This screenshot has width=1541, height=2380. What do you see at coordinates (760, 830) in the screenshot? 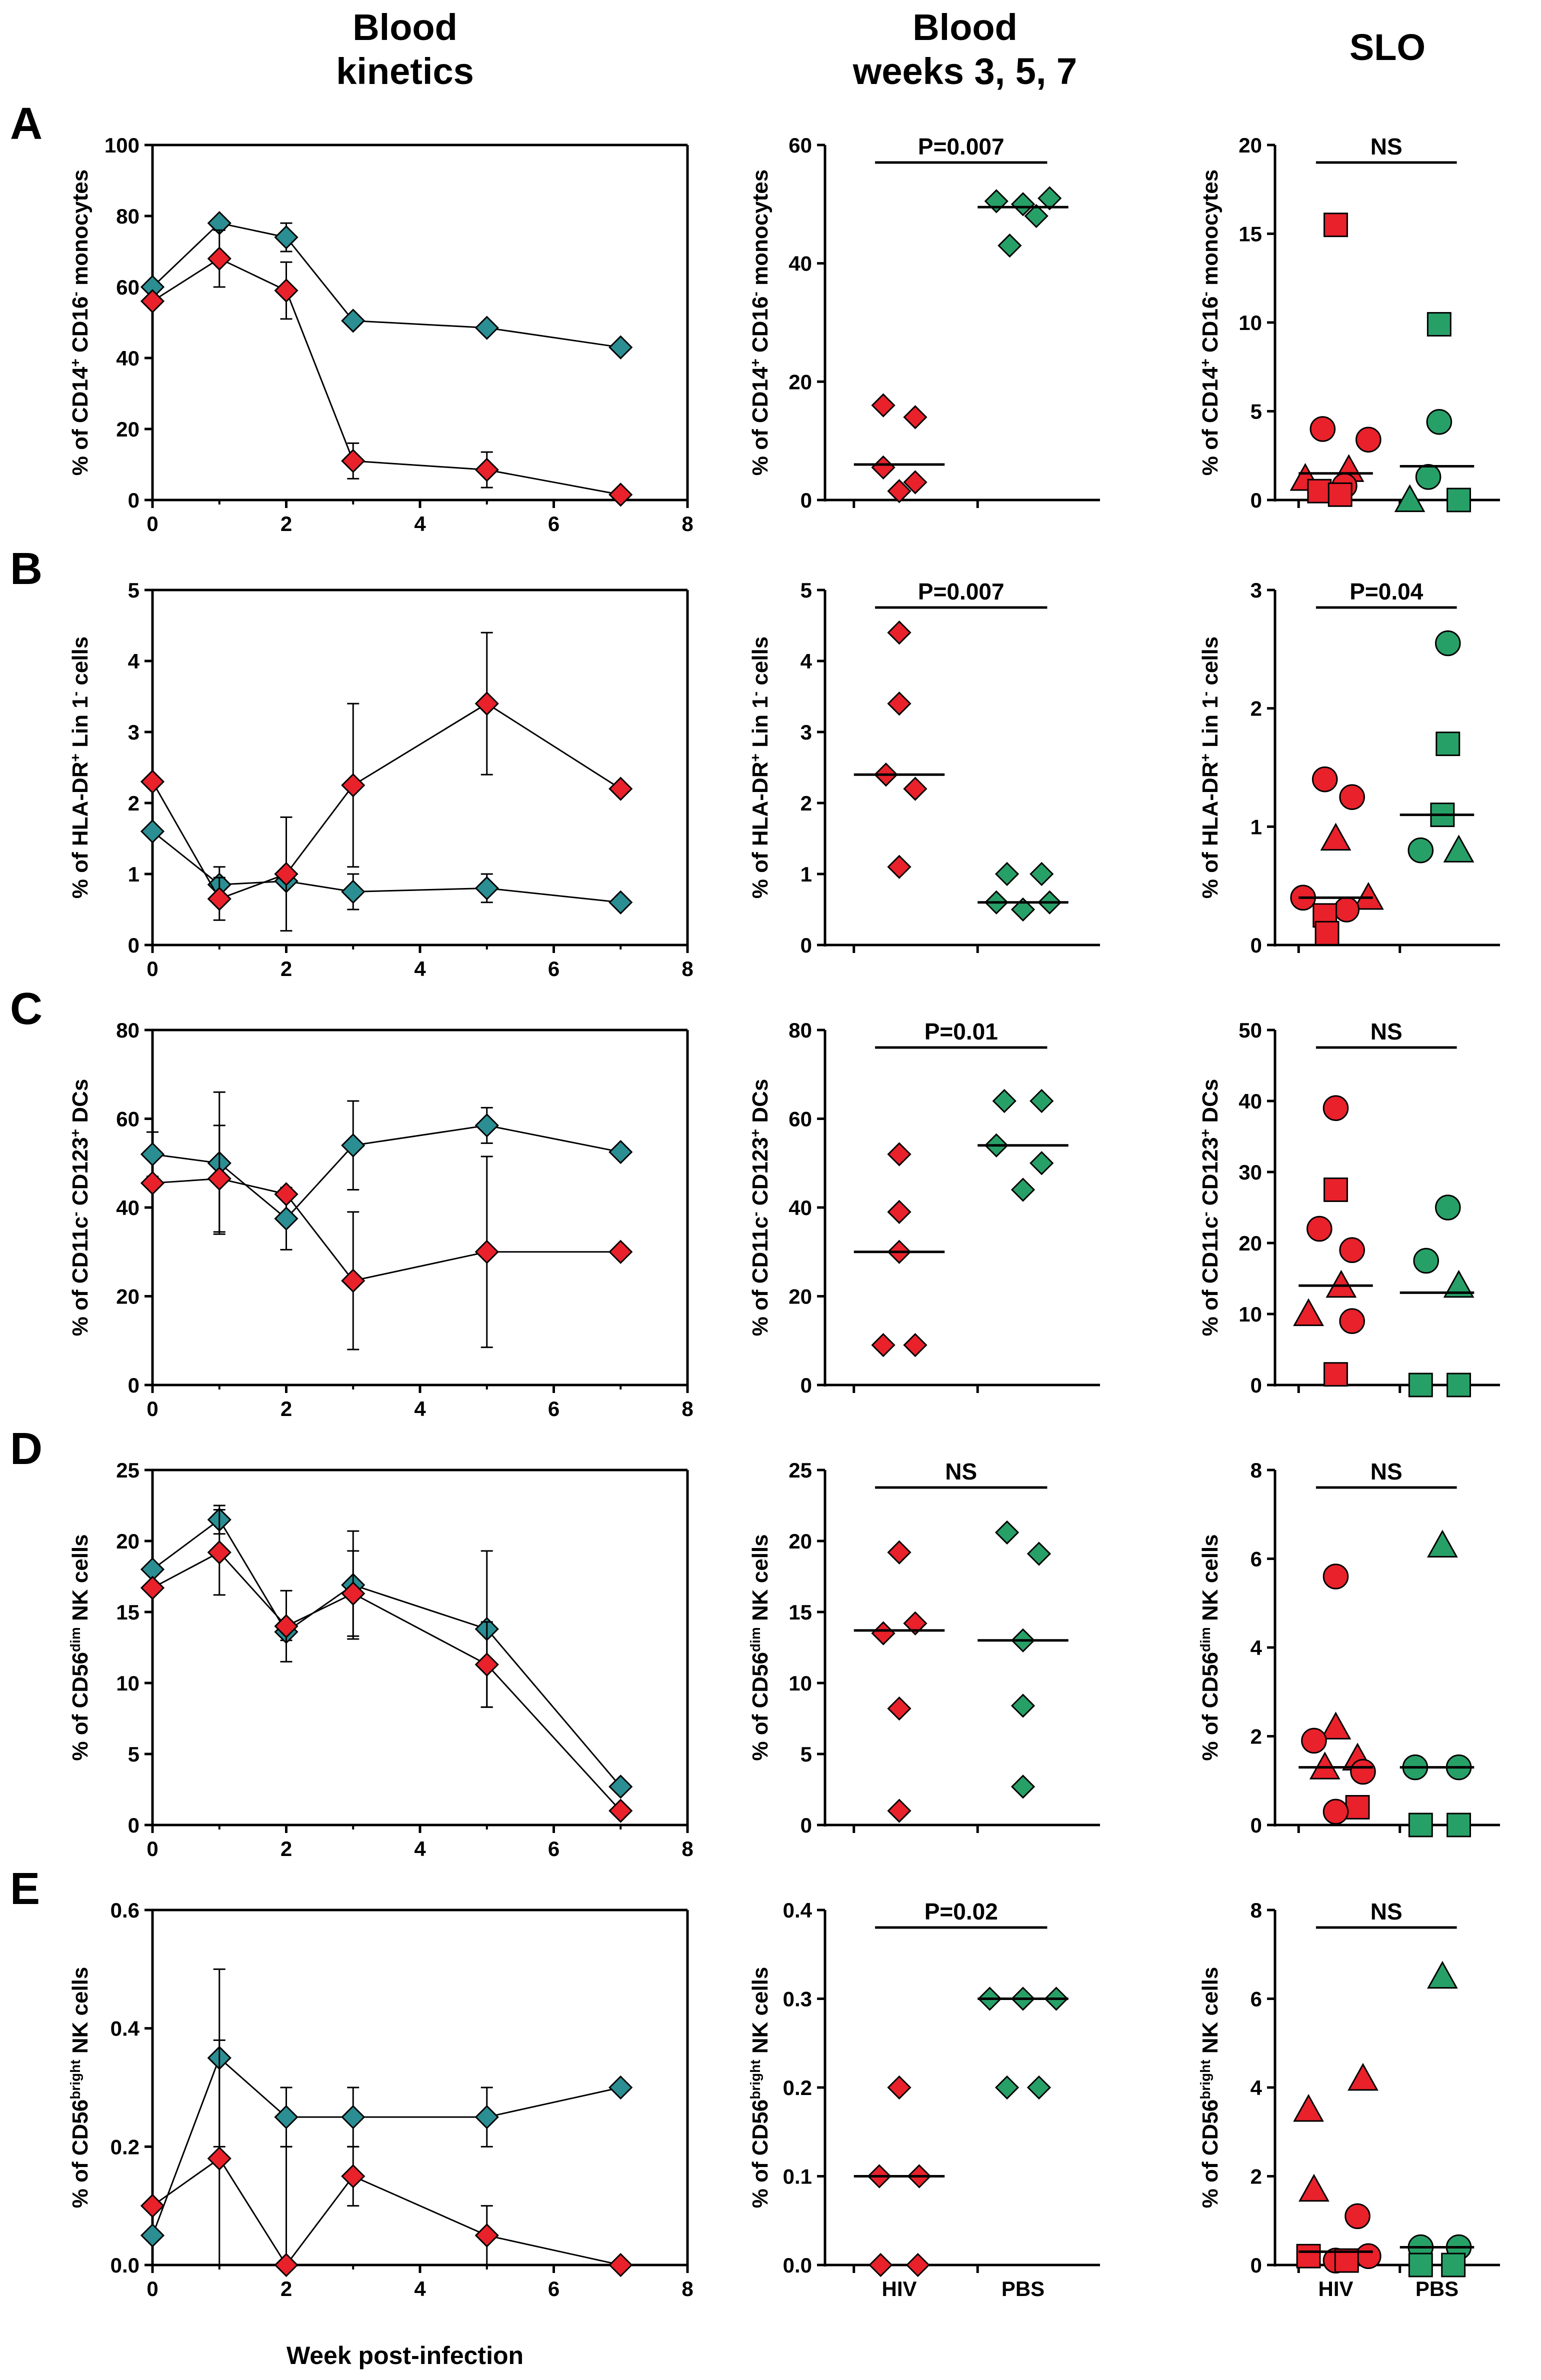
I see `y-label-part: % of HLA-DR` at bounding box center [760, 830].